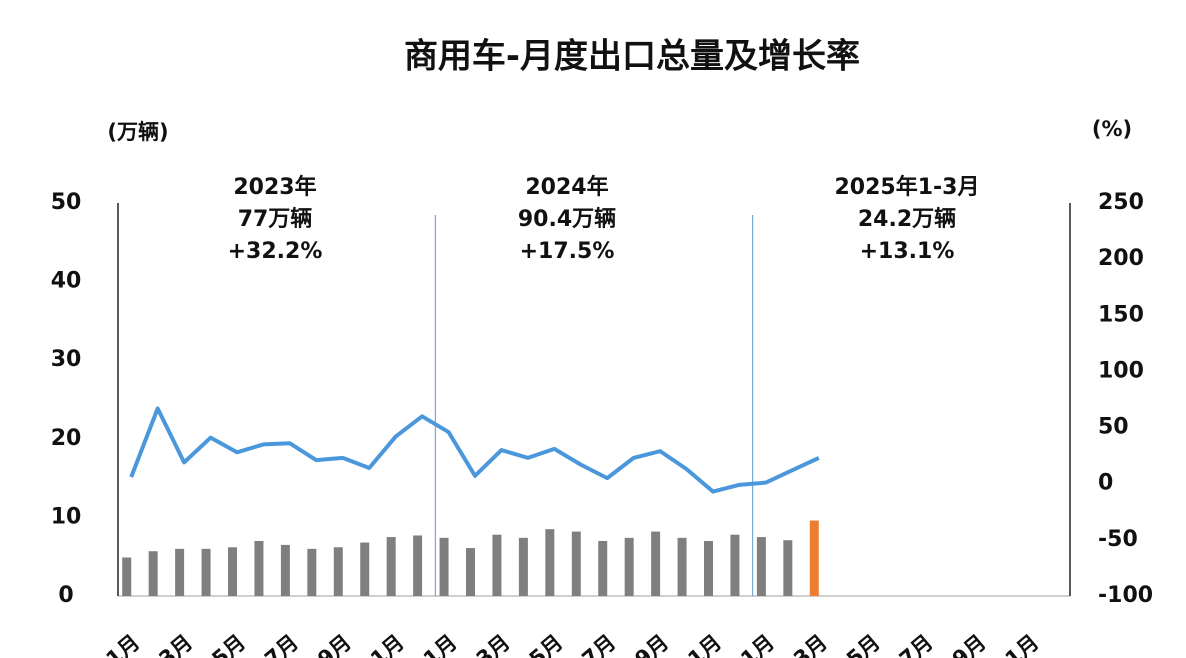 The image size is (1186, 658). I want to click on y2-tick-label: 250, so click(1121, 202).